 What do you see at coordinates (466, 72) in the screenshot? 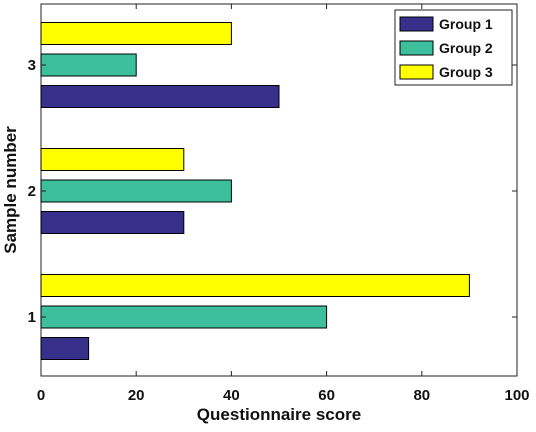
I see `legend-label: Group 3` at bounding box center [466, 72].